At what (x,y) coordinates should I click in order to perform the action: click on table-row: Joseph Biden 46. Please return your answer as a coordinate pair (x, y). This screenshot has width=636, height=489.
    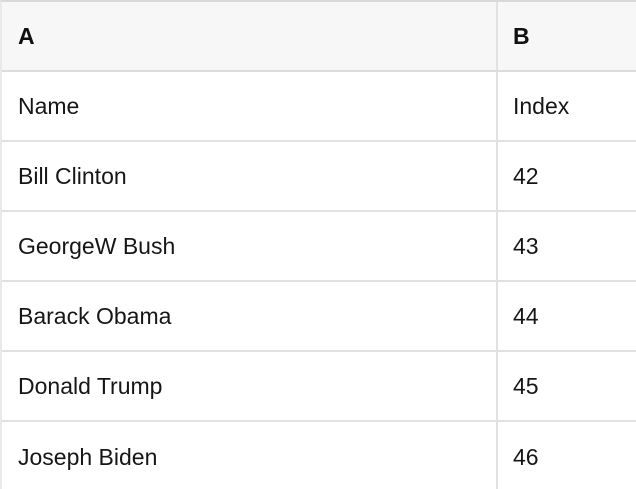
    Looking at the image, I should click on (319, 455).